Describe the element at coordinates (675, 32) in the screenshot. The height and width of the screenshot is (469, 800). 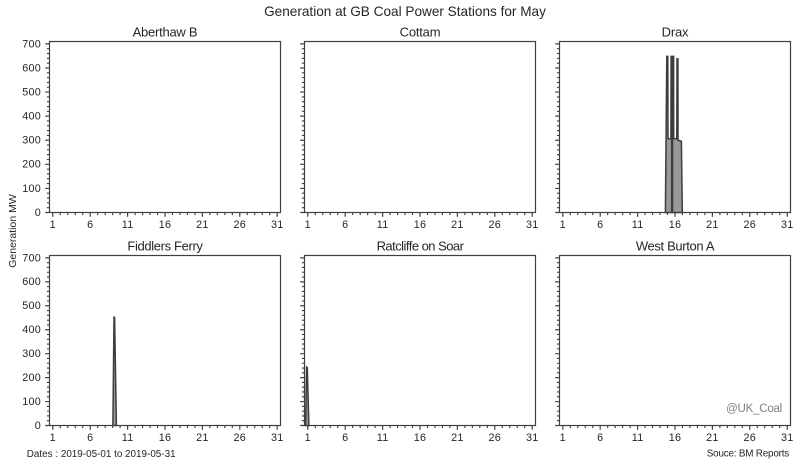
I see `svg-text: Drax` at that location.